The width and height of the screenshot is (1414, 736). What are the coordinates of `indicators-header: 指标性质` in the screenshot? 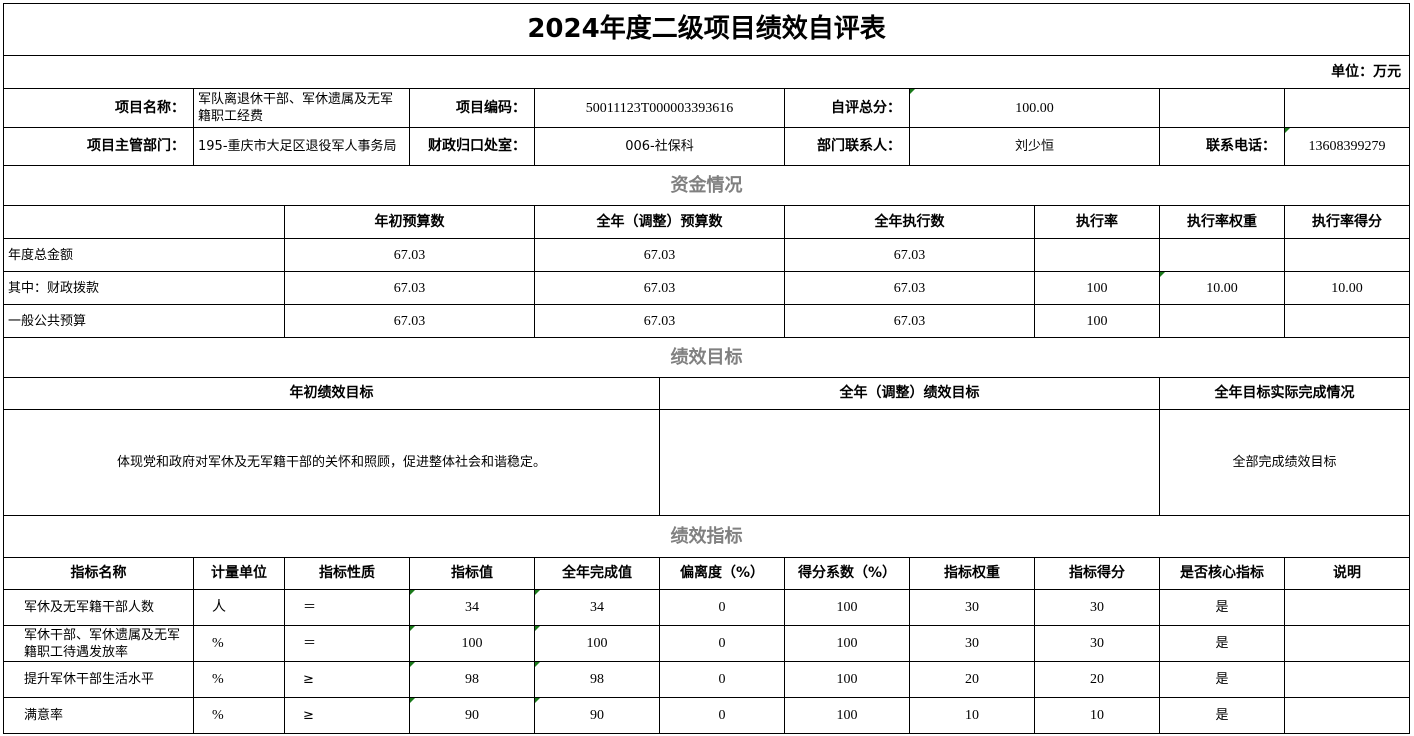 It's located at (347, 573).